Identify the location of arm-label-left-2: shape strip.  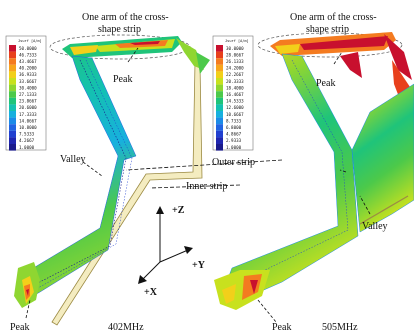
(119, 29).